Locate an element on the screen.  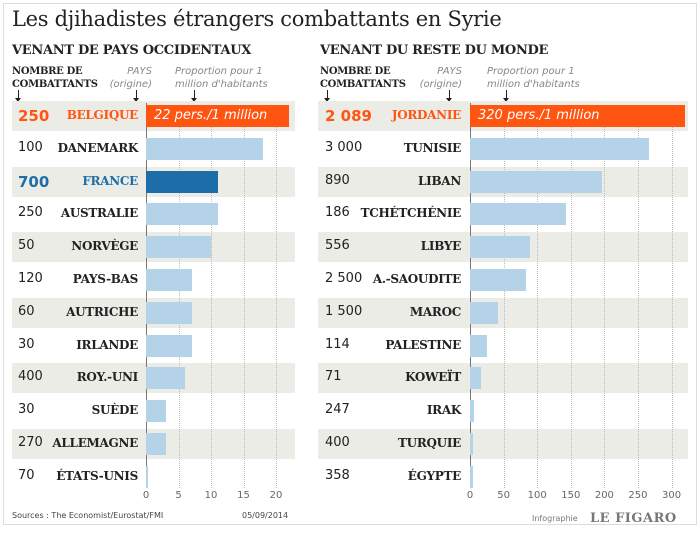
x-tick-label: 15 is located at coordinates (243, 495).